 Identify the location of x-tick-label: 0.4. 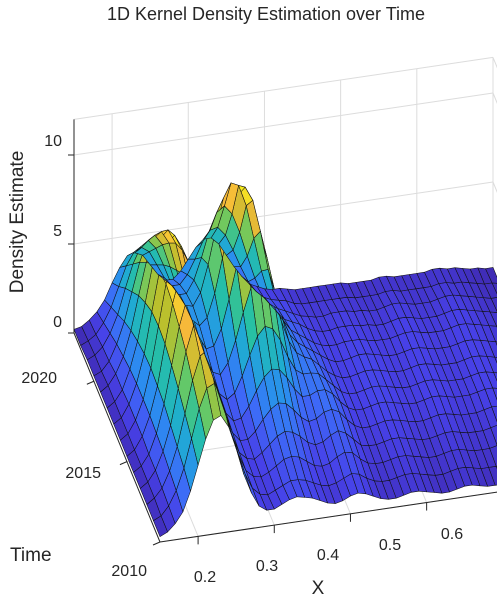
(328, 555).